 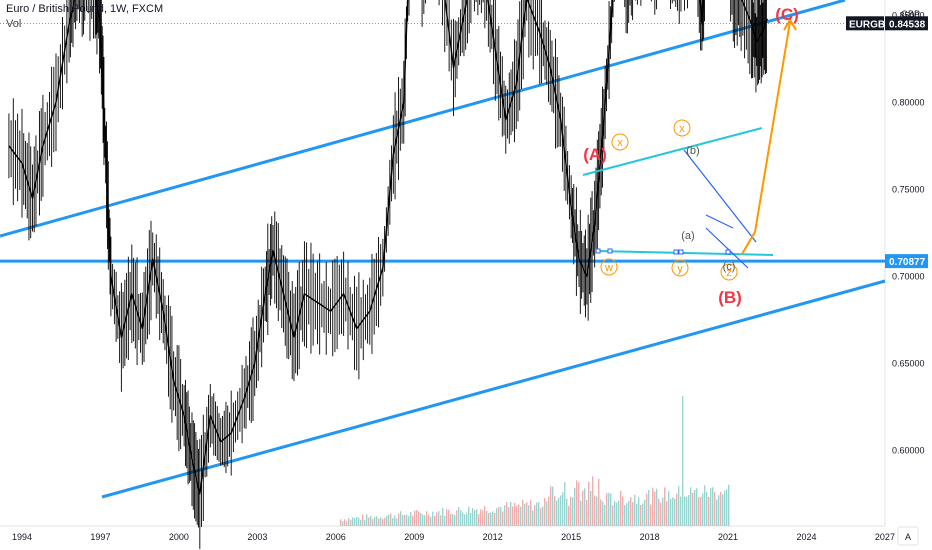 What do you see at coordinates (908, 275) in the screenshot?
I see `price-axis` at bounding box center [908, 275].